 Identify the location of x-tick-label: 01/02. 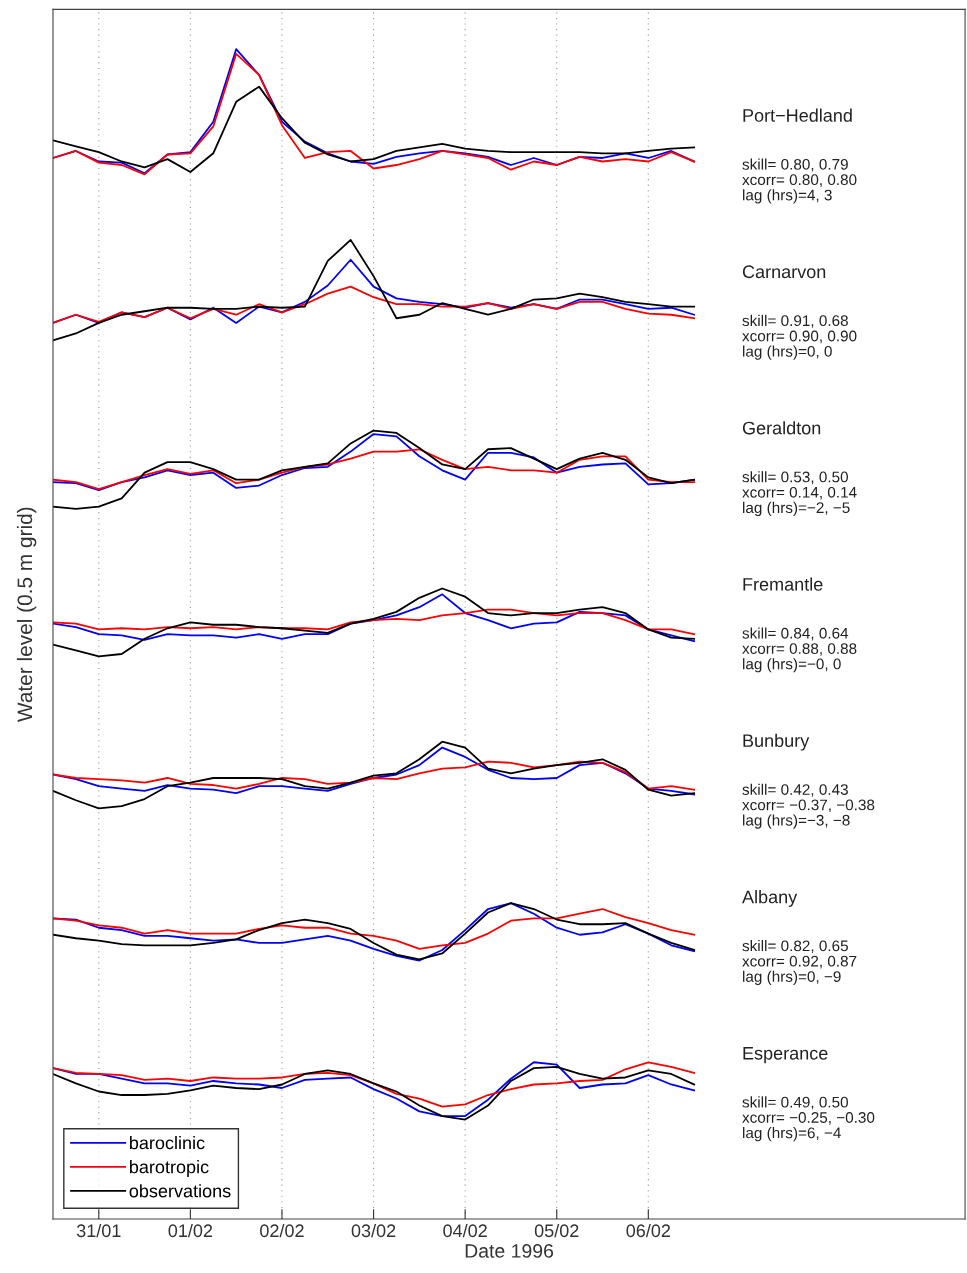
(190, 1230).